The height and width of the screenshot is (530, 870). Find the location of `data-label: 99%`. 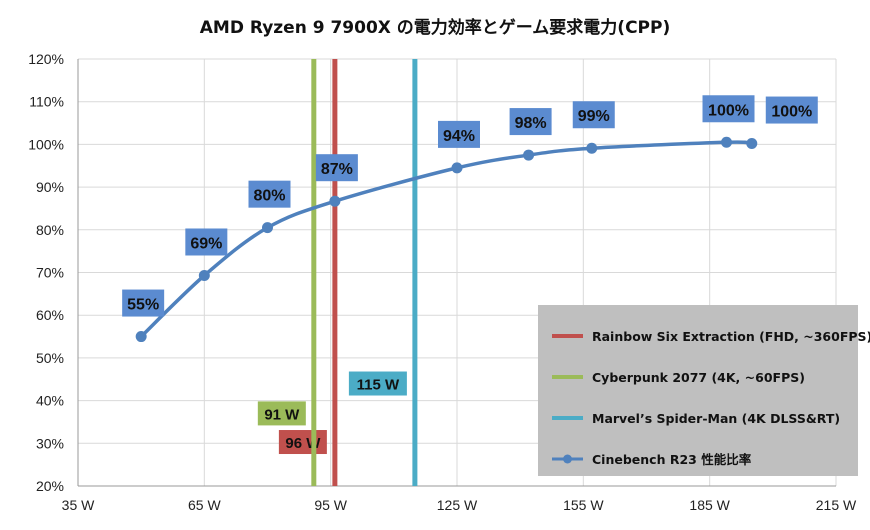

data-label: 99% is located at coordinates (594, 116).